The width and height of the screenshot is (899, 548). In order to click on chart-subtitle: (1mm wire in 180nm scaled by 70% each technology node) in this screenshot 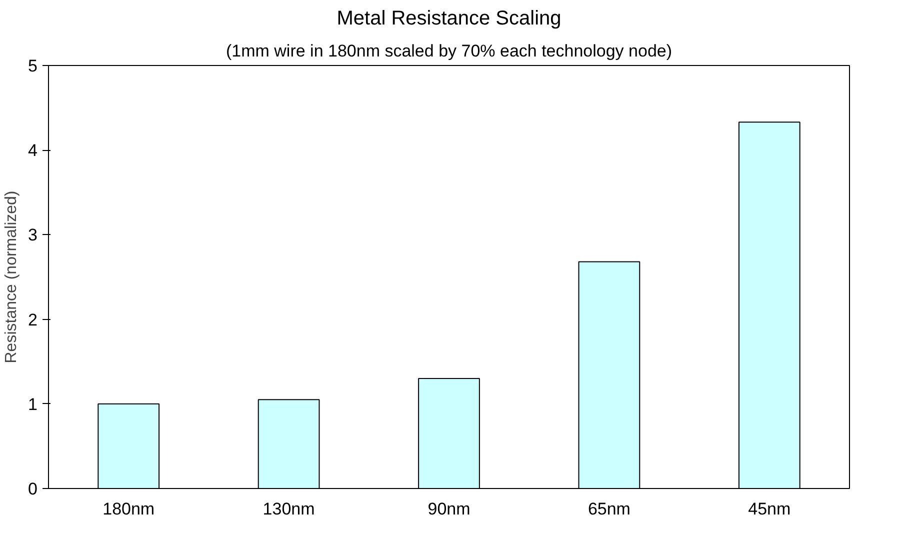, I will do `click(449, 51)`.